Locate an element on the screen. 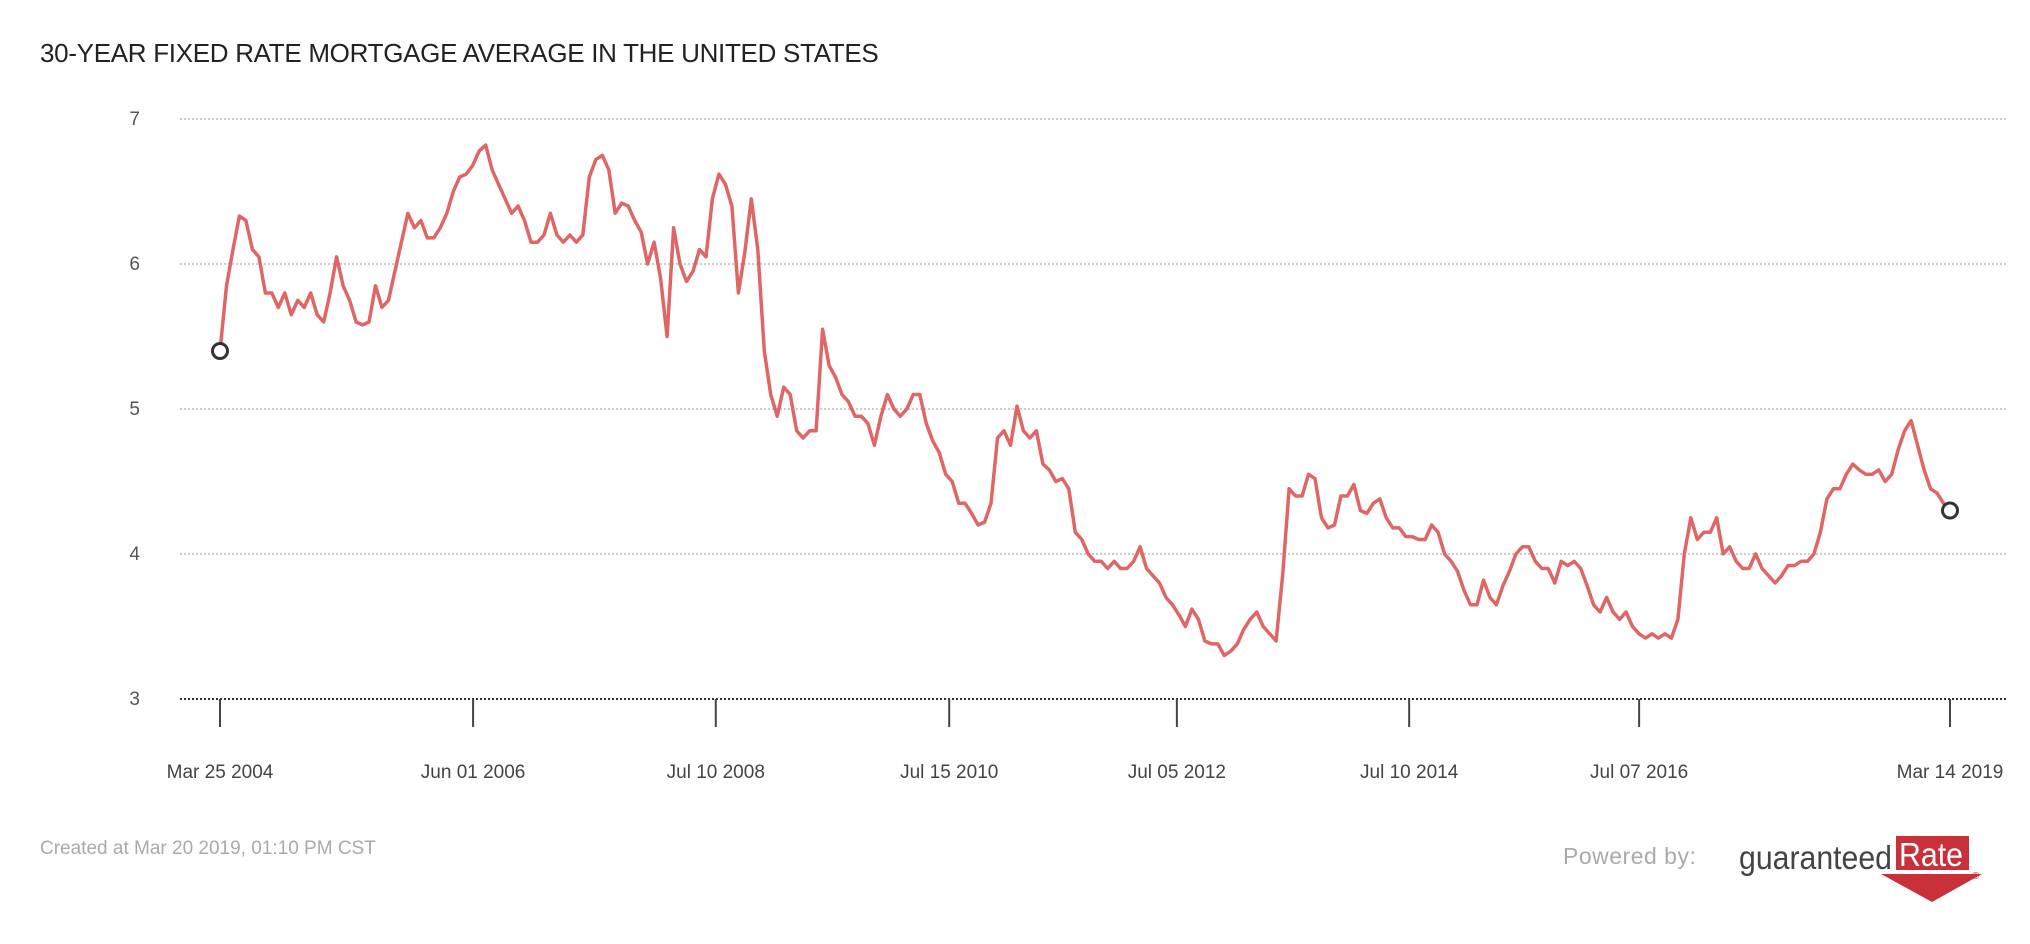 The height and width of the screenshot is (944, 2030). guaranteed-rate-logo: guaranteed Rate ® is located at coordinates (1865, 869).